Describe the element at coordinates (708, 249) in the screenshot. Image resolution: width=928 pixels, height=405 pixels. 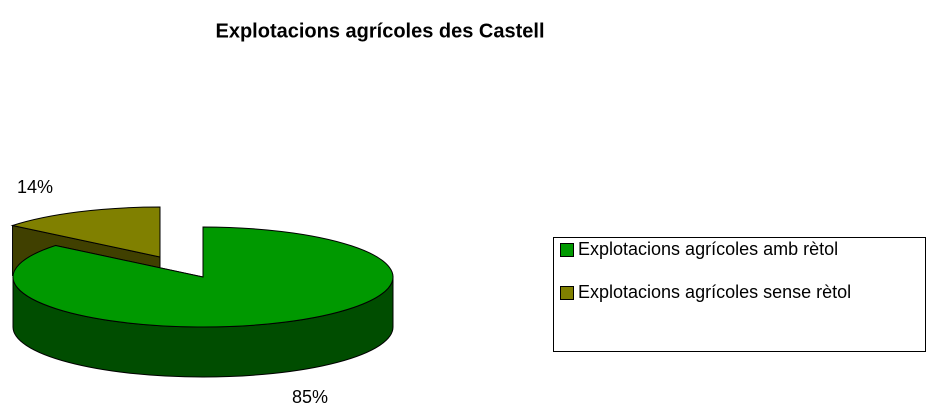
I see `legend-label: Explotacions agrícoles amb rètol` at that location.